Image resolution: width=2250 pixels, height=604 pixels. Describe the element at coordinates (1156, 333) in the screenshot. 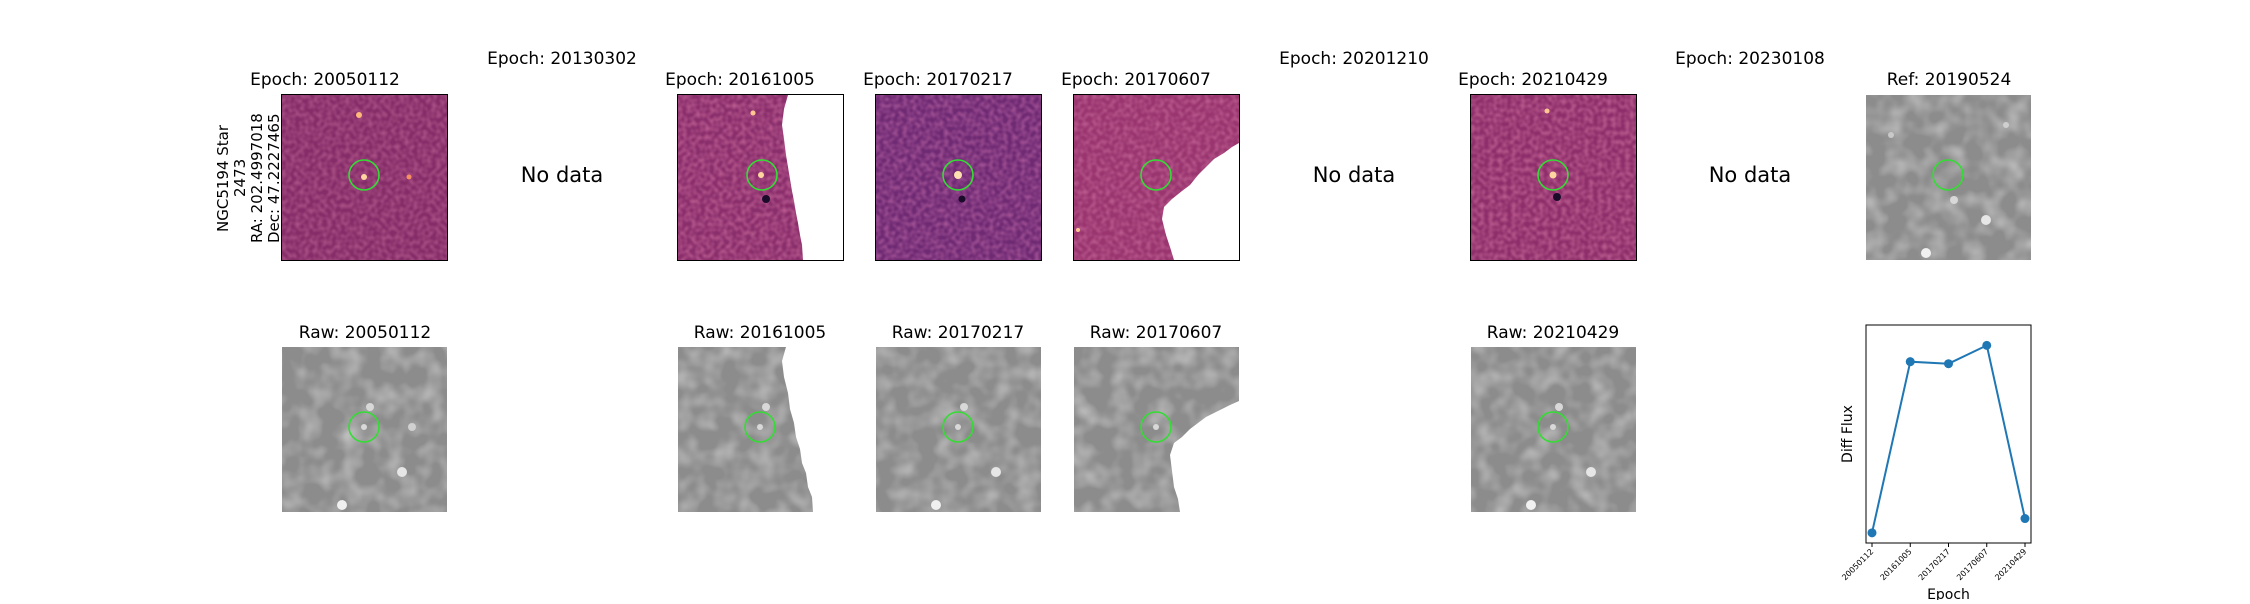

I see `raw-title-20170607: Raw: 20170607` at that location.